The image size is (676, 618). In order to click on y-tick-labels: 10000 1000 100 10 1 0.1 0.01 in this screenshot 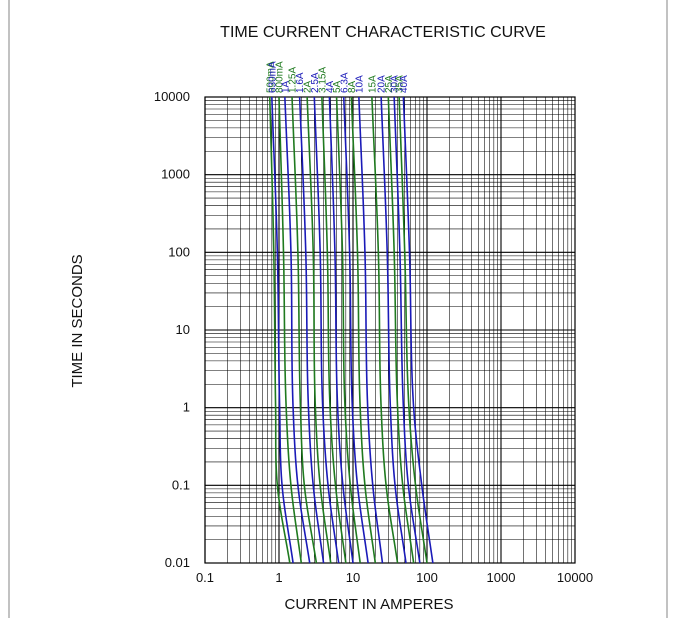, I will do `click(172, 329)`.